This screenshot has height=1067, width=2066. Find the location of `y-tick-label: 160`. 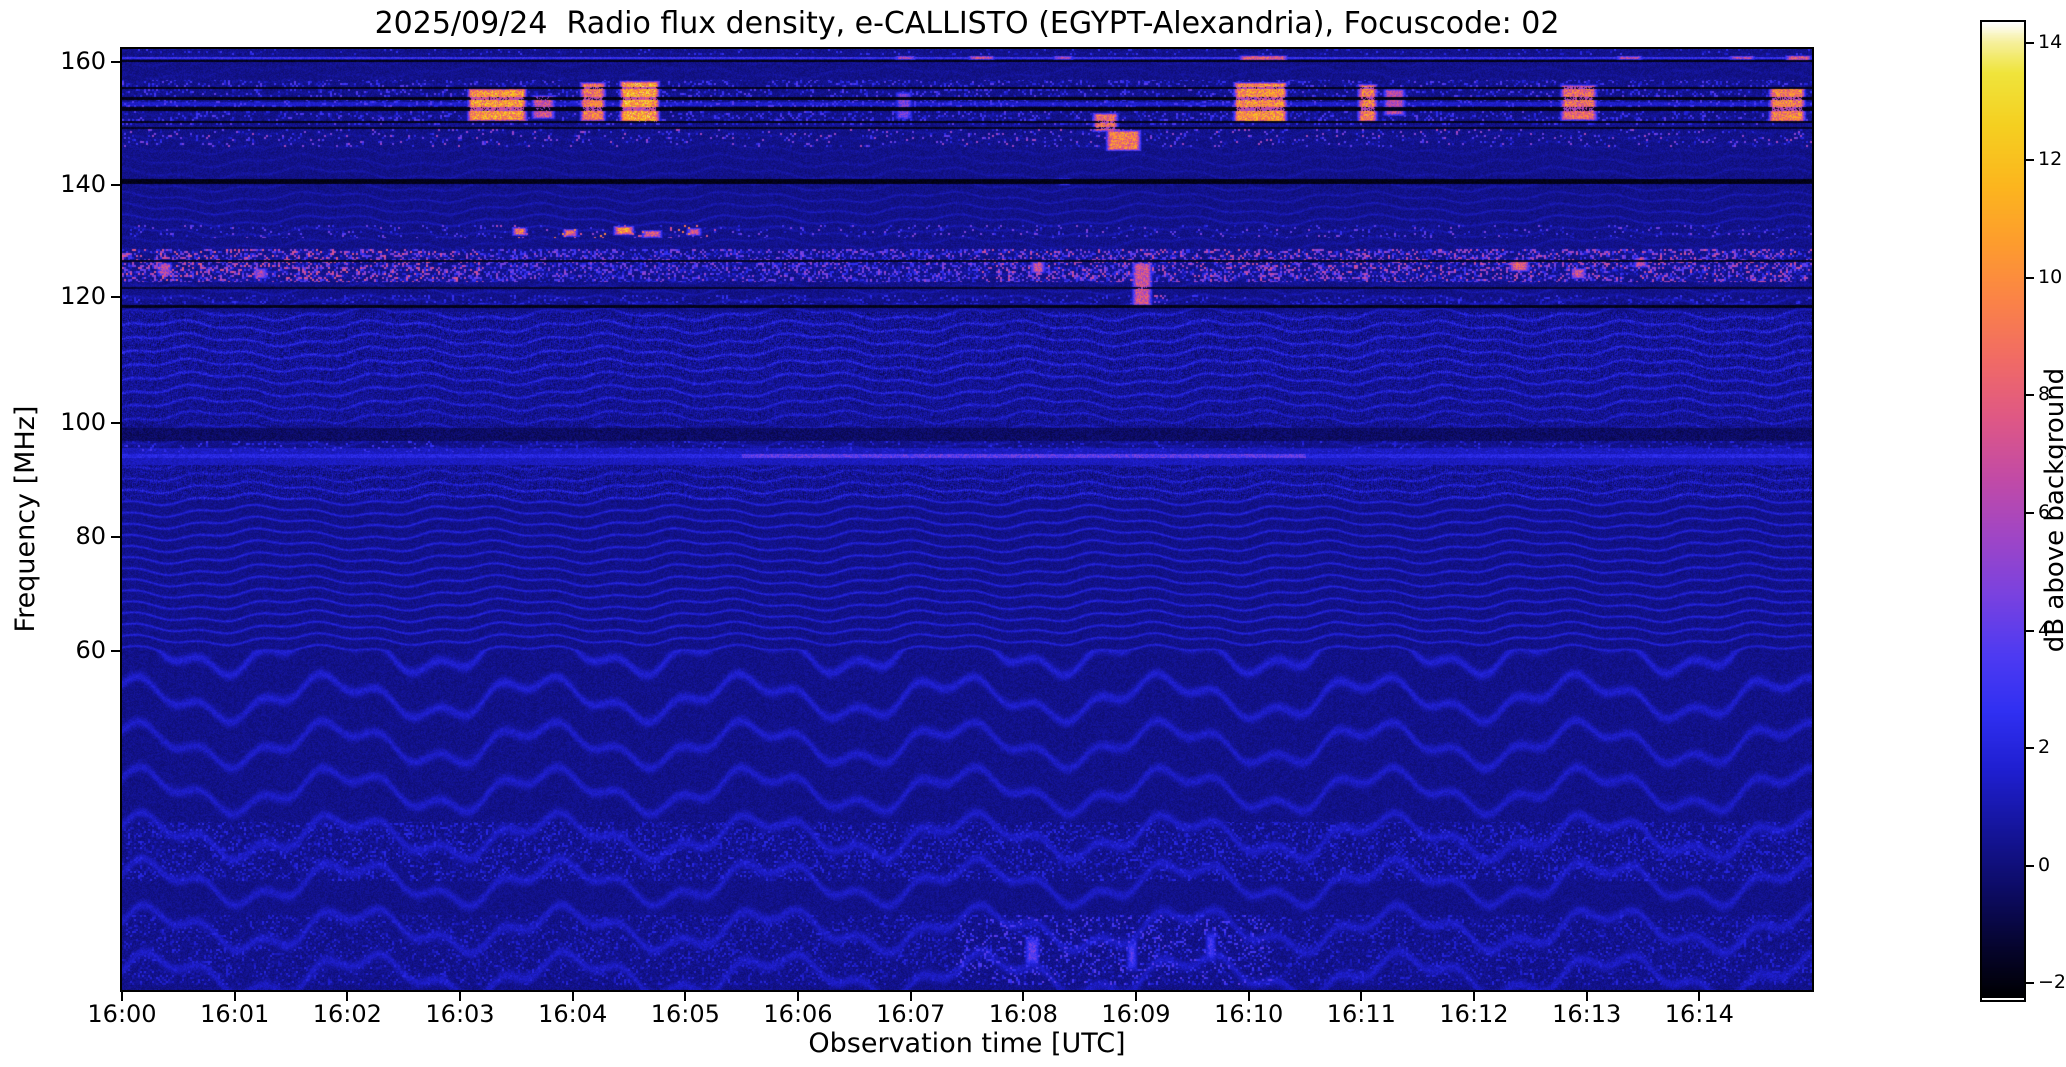

y-tick-label: 160 is located at coordinates (83, 60).